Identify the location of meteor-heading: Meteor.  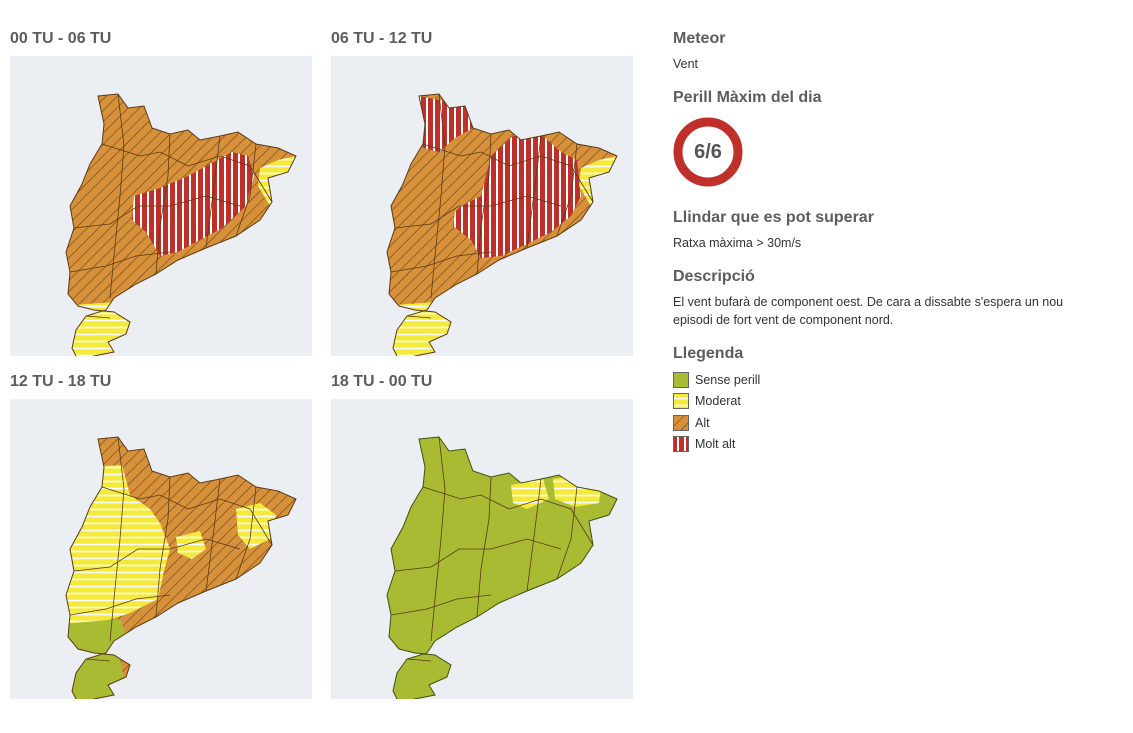
(699, 38).